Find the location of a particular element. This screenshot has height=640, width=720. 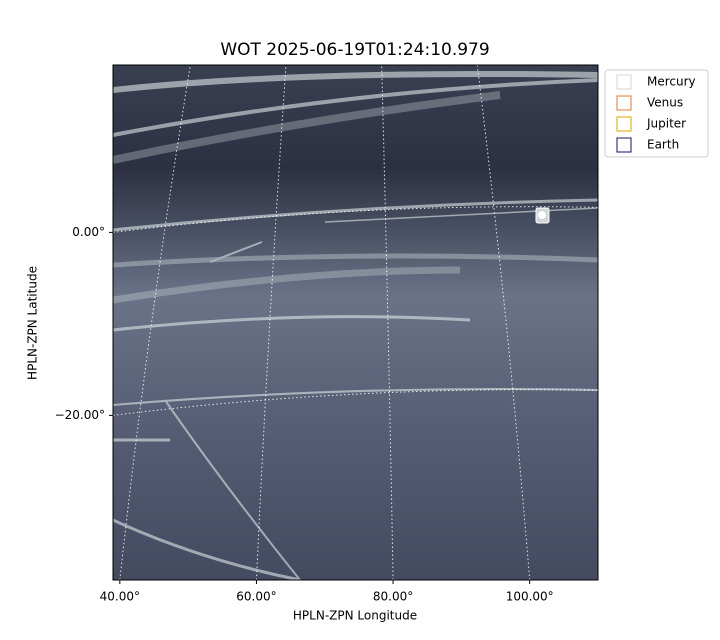

x-tick-label: 80.00° is located at coordinates (393, 597).